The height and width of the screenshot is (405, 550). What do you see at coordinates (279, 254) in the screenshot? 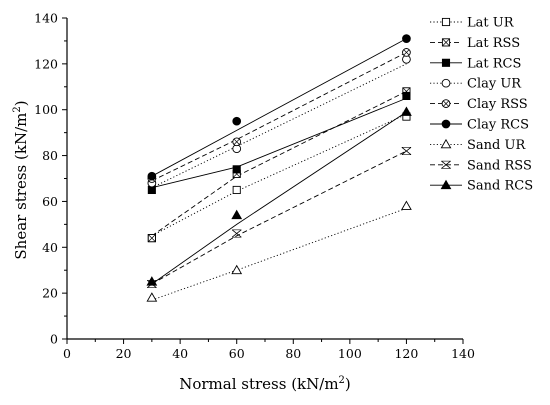
I see `series-line-sand-ur` at bounding box center [279, 254].